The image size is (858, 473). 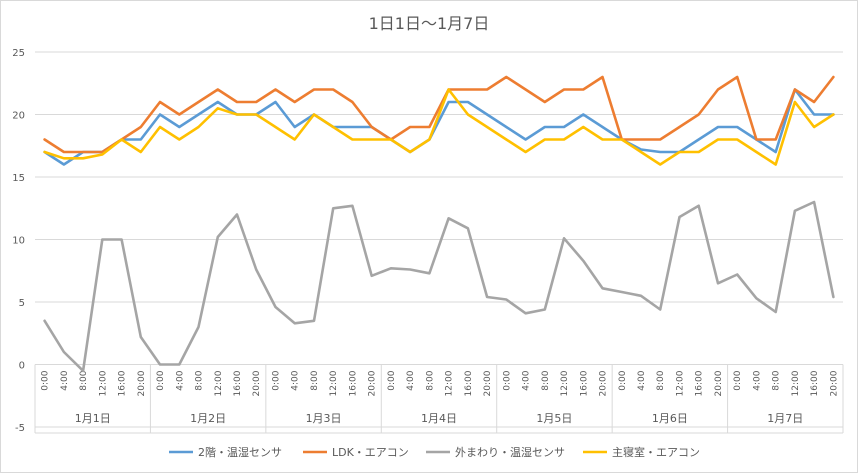 What do you see at coordinates (510, 452) in the screenshot?
I see `legend-label: 外まわり・温湿センサ` at bounding box center [510, 452].